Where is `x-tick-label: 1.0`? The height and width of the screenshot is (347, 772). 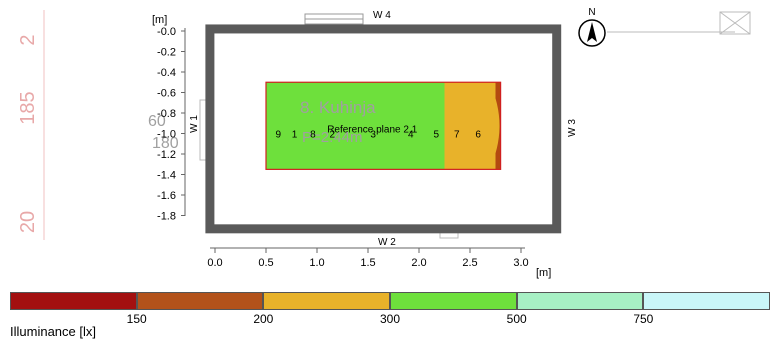 x-tick-label: 1.0 is located at coordinates (316, 263).